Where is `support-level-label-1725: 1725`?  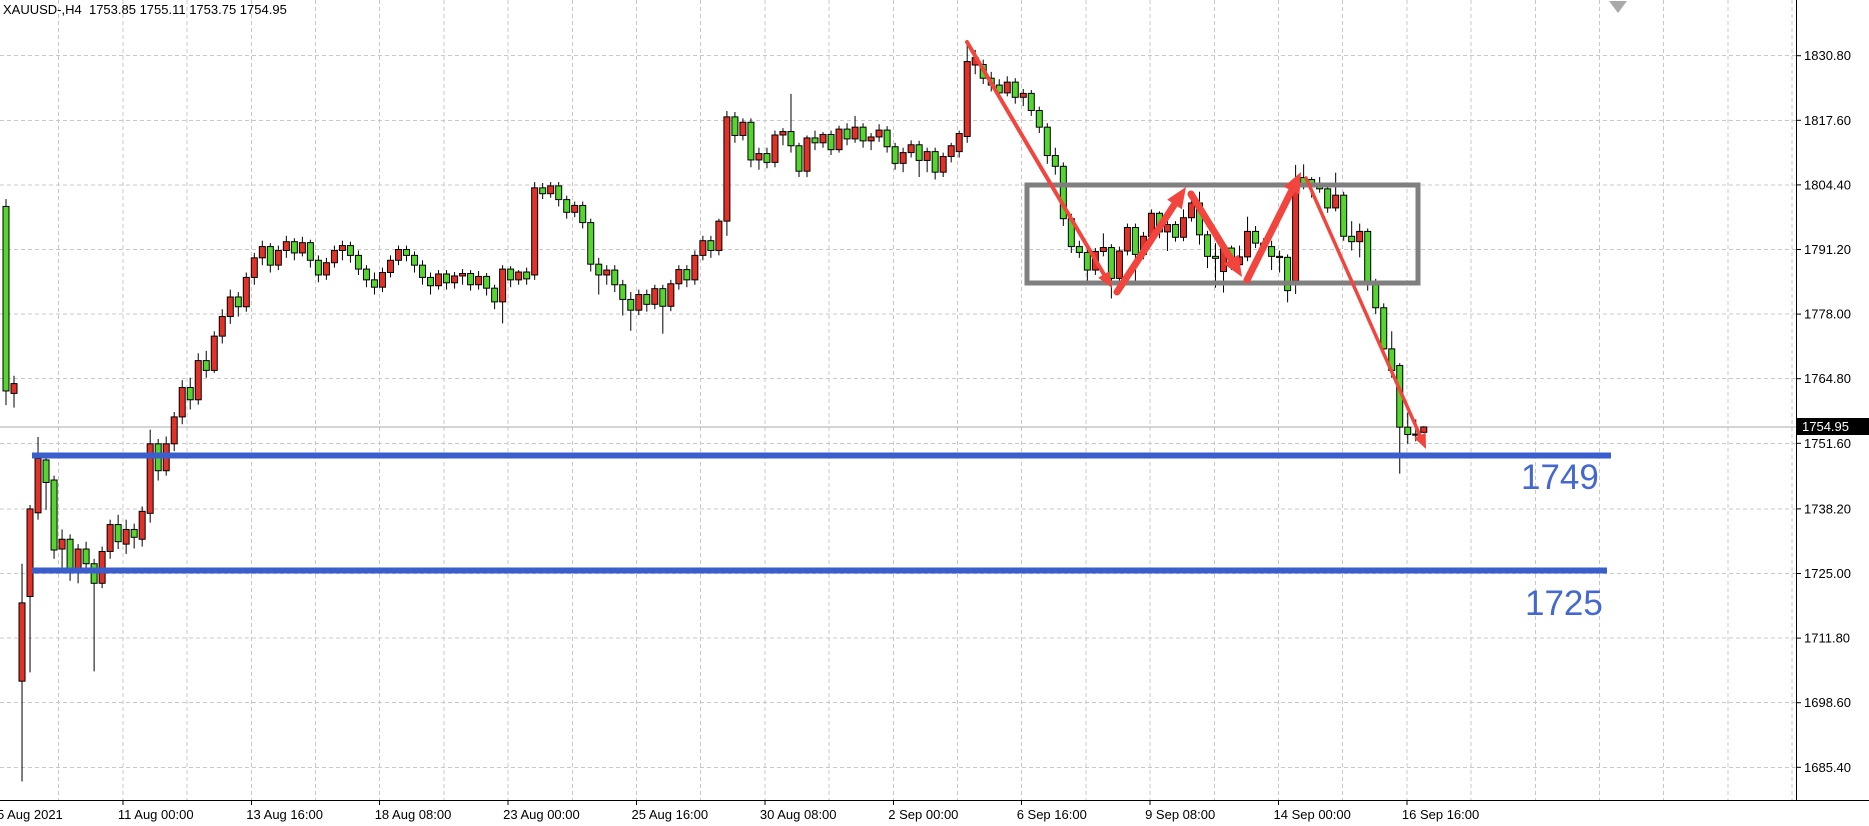 support-level-label-1725: 1725 is located at coordinates (1564, 603).